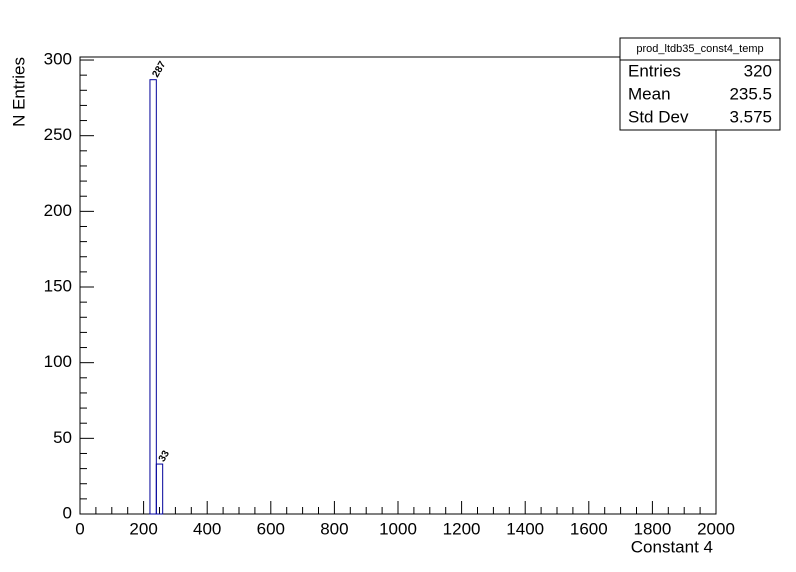 The image size is (796, 572). What do you see at coordinates (649, 93) in the screenshot?
I see `stats-label: Mean` at bounding box center [649, 93].